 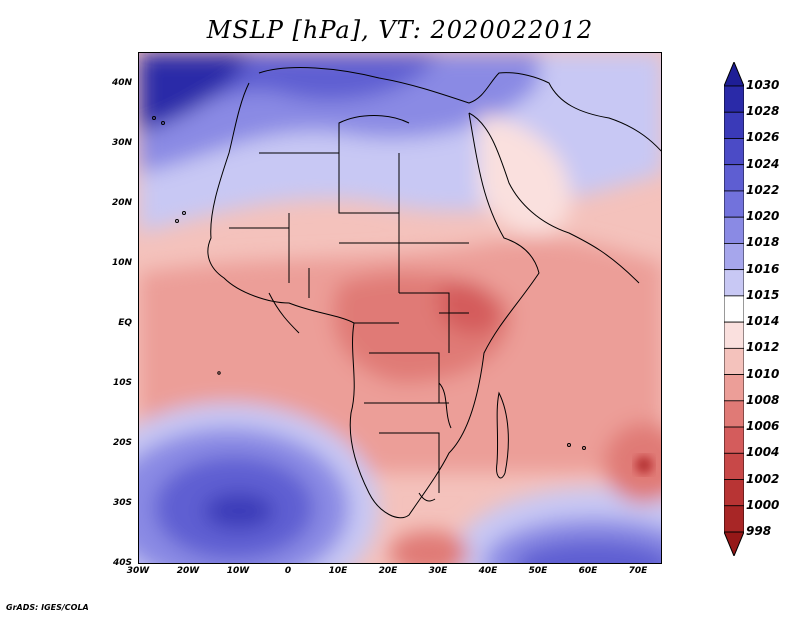 What do you see at coordinates (121, 203) in the screenshot?
I see `lat-label-20n: 20N` at bounding box center [121, 203].